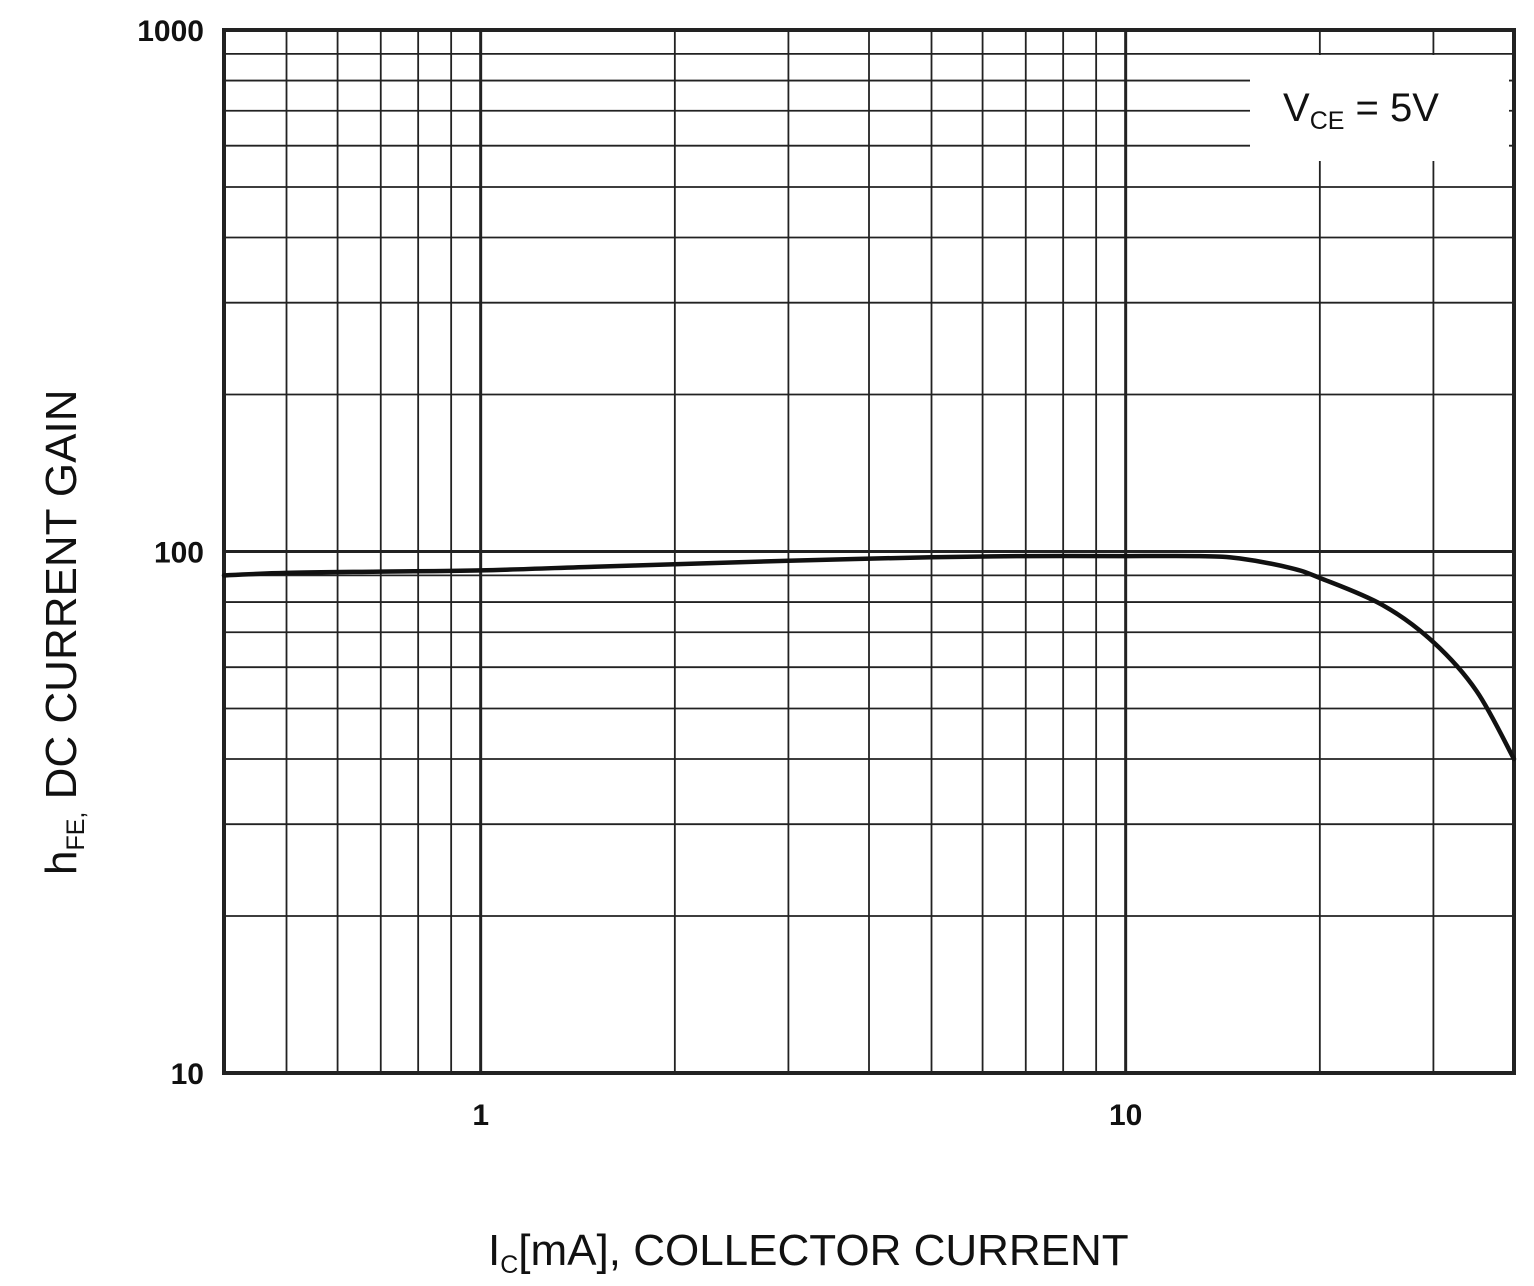 This screenshot has width=1534, height=1286. I want to click on y-axis-title-sub: FE,, so click(76, 831).